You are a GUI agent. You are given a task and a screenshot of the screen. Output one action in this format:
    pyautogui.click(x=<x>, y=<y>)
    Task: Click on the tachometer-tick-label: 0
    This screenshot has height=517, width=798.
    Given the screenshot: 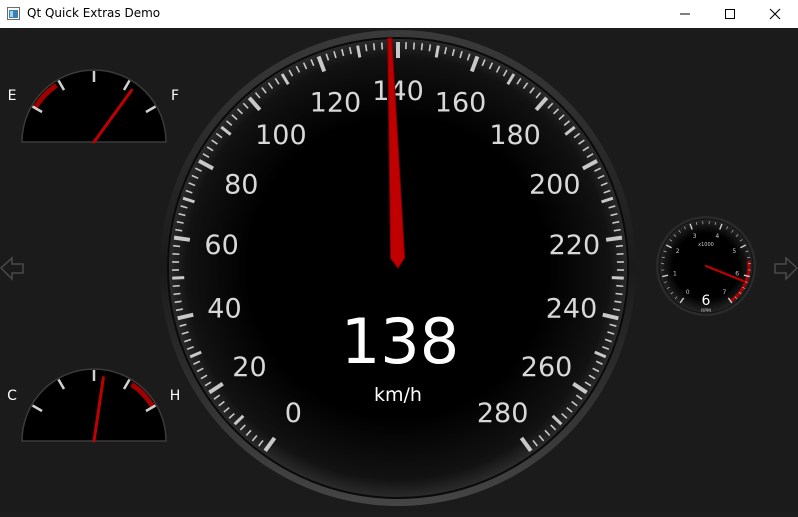 What is the action you would take?
    pyautogui.click(x=688, y=292)
    